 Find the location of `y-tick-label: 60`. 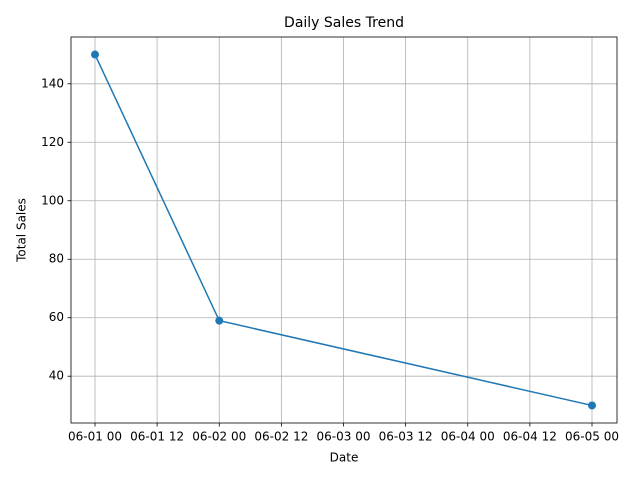

y-tick-label: 60 is located at coordinates (56, 317).